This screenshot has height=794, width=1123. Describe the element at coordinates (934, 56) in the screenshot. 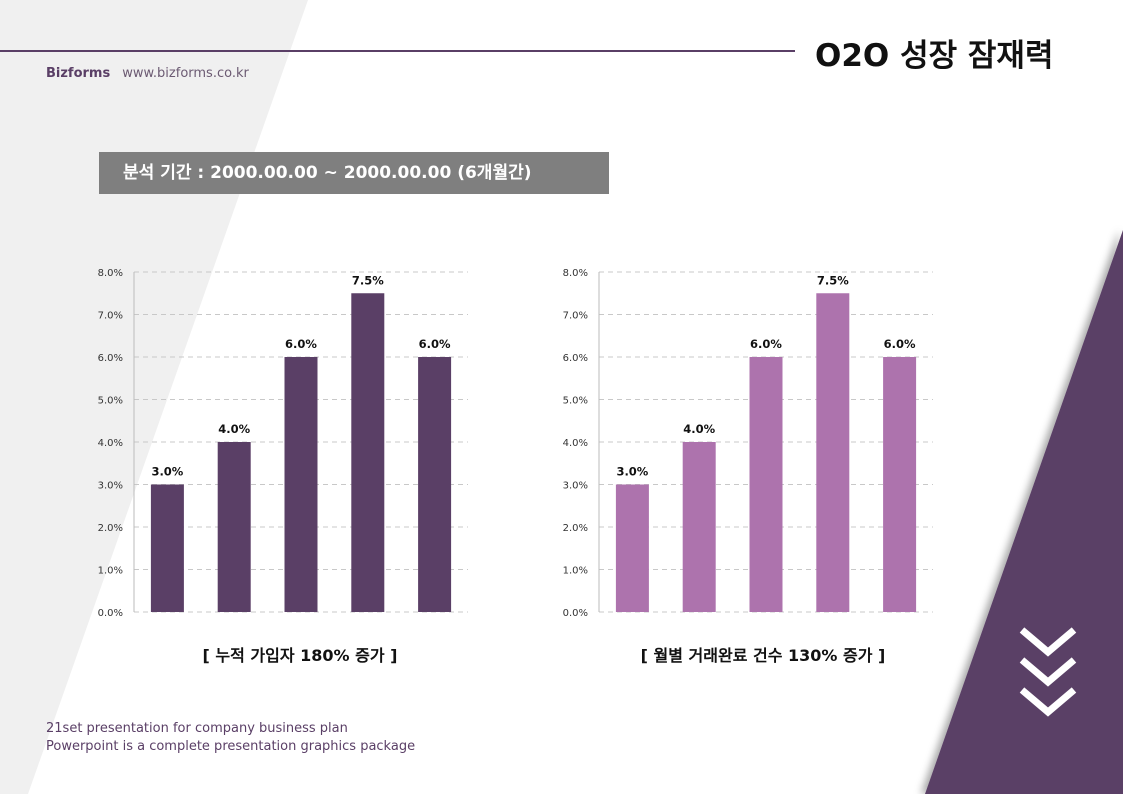

I see `page-title: O2O 성장 잠재력` at that location.